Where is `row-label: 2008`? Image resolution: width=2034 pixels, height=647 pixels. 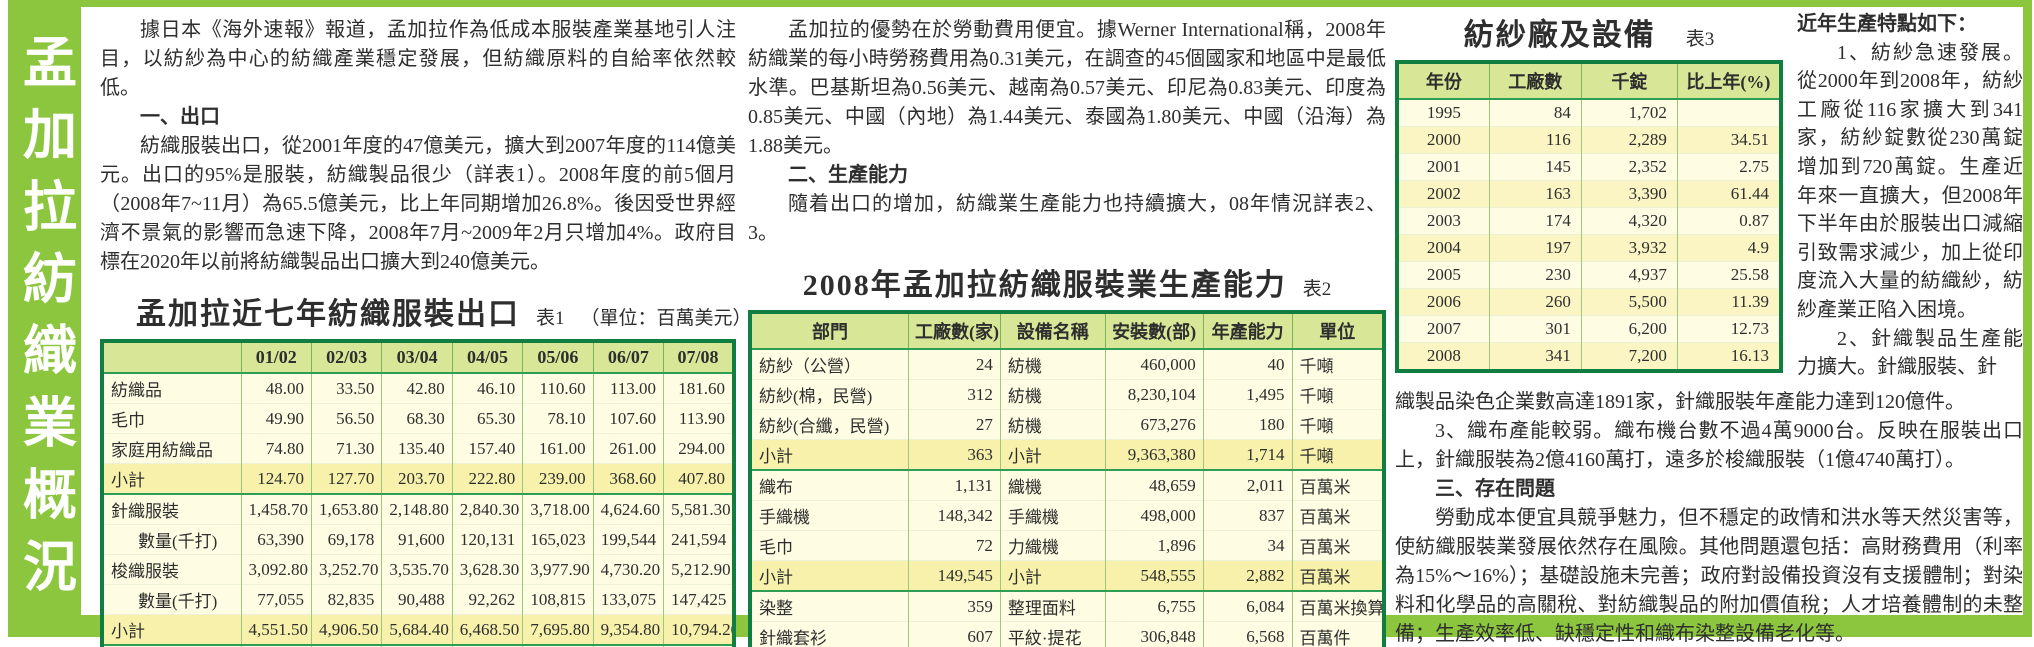
row-label: 2008 is located at coordinates (1443, 356).